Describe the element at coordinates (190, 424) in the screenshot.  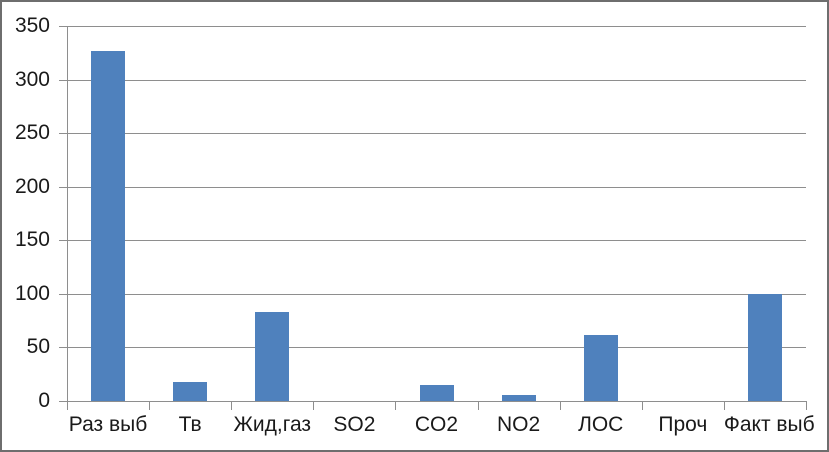
I see `x-axis-tick-label: Тв` at that location.